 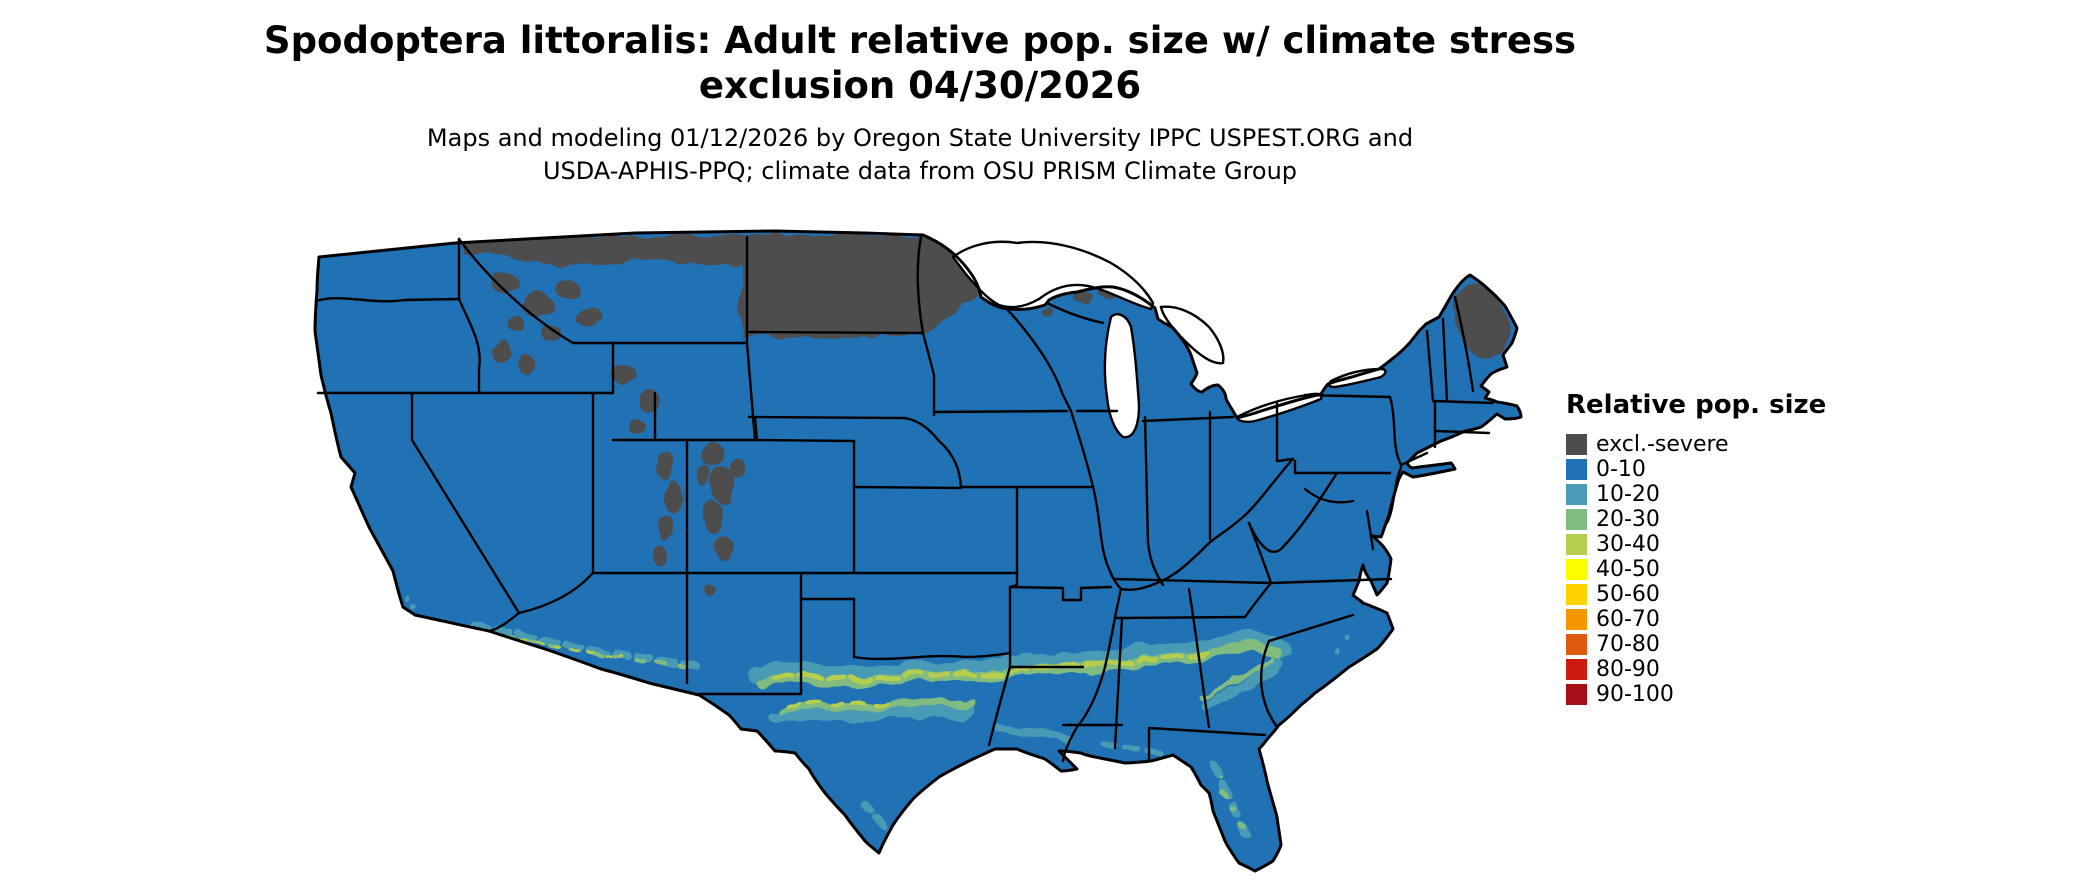 What do you see at coordinates (1696, 519) in the screenshot?
I see `legend-entry-20-30: 20-30` at bounding box center [1696, 519].